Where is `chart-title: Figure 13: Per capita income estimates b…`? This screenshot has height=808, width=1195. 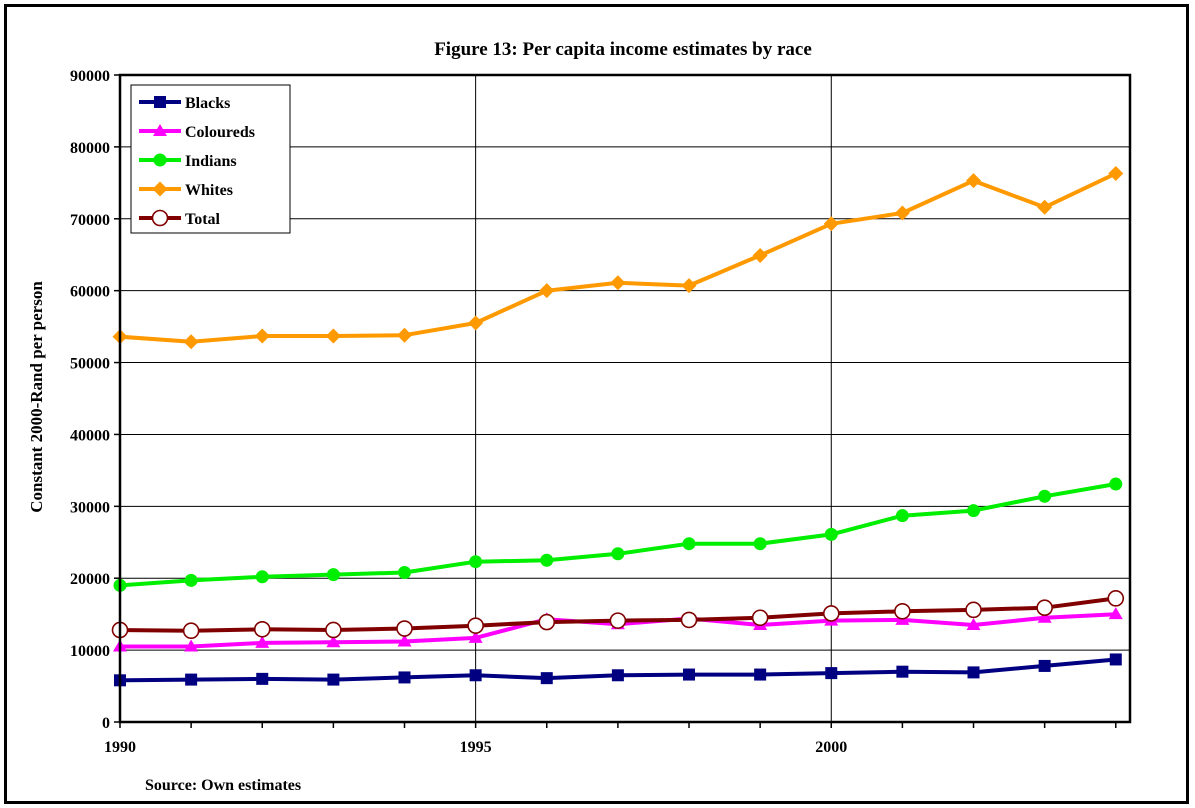 chart-title: Figure 13: Per capita income estimates b… is located at coordinates (623, 49).